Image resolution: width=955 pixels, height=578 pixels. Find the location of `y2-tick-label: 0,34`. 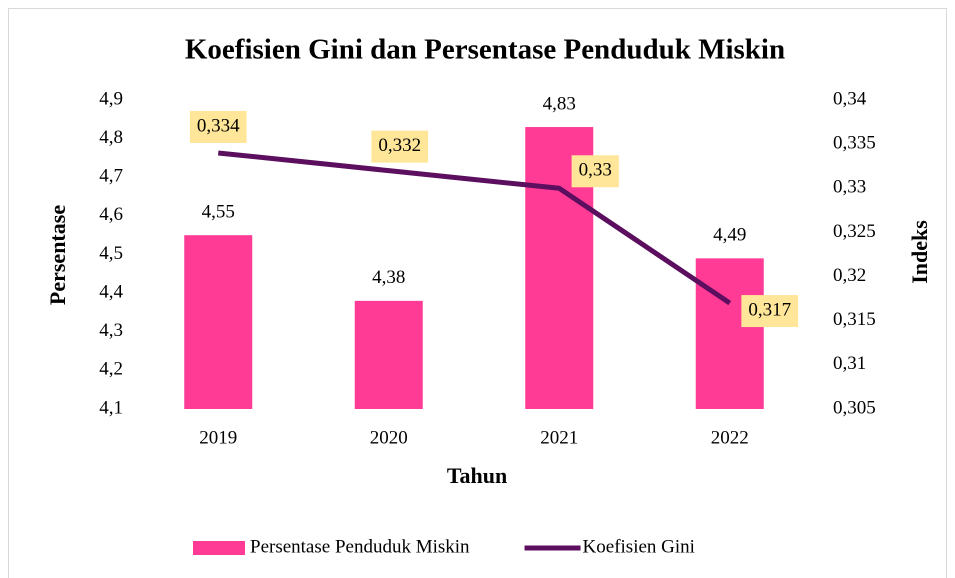

y2-tick-label: 0,34 is located at coordinates (850, 98).